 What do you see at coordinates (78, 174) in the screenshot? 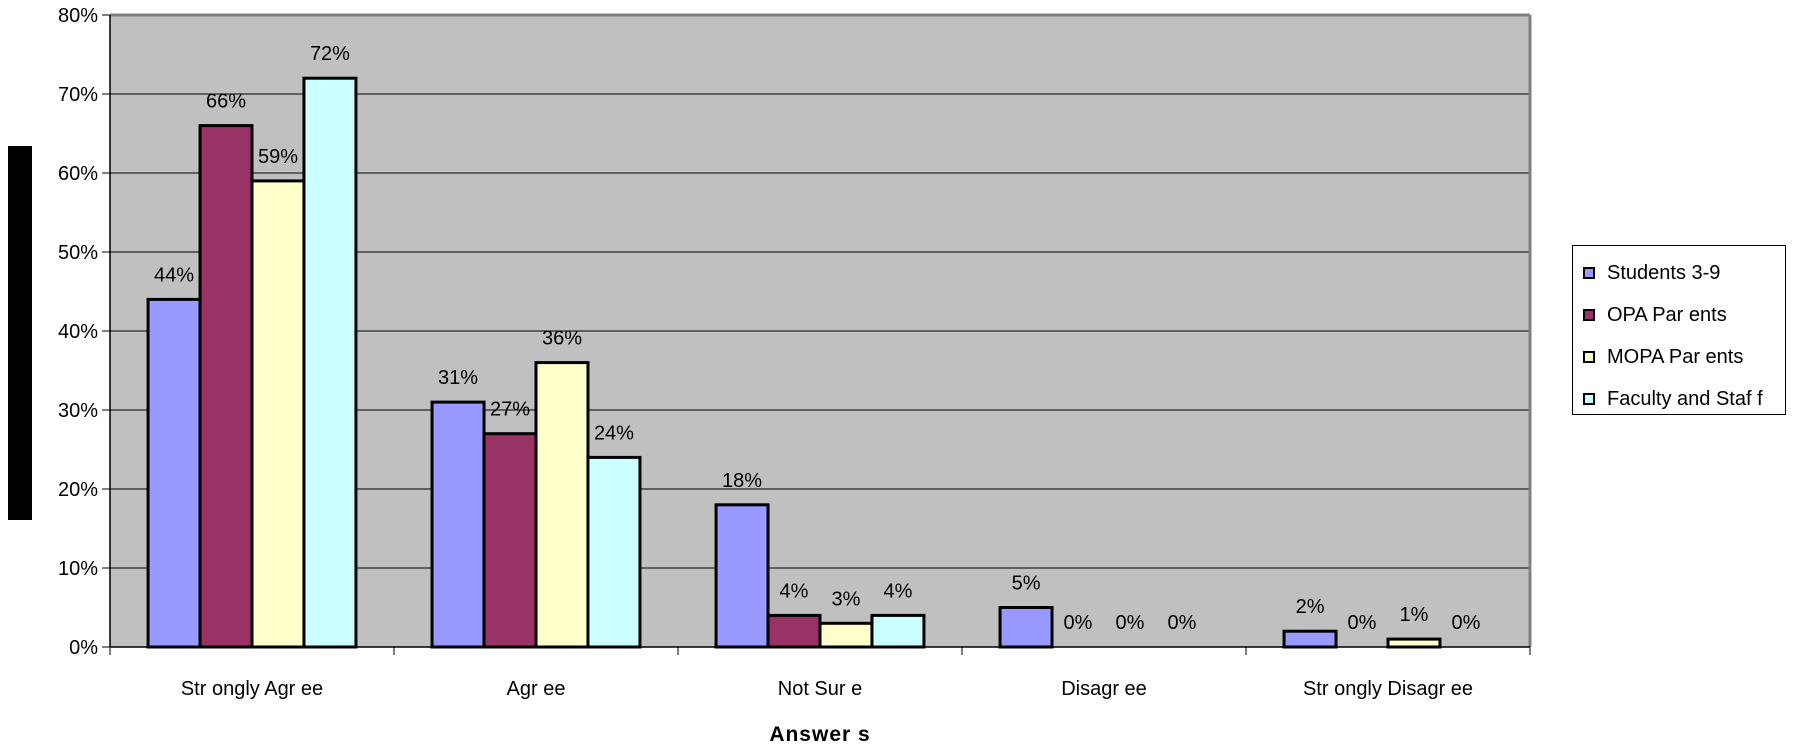
I see `y-tick-label: 60%` at bounding box center [78, 174].